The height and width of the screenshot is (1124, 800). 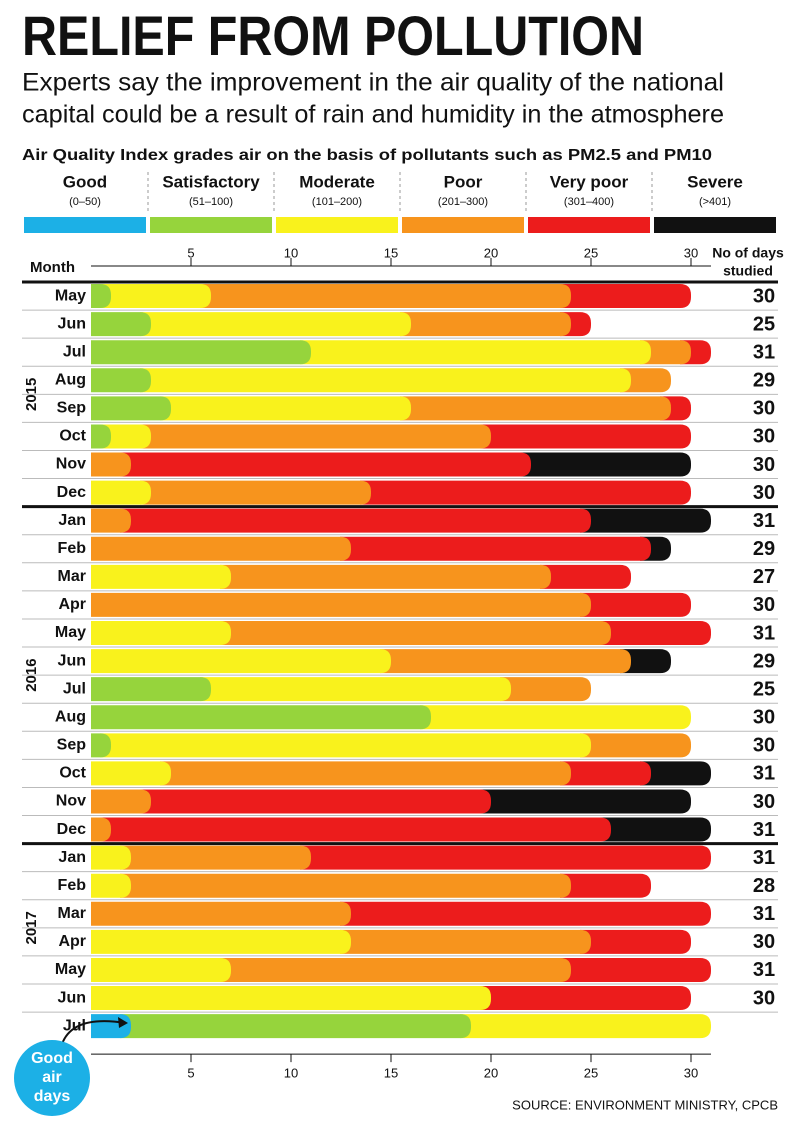 What do you see at coordinates (190, 252) in the screenshot?
I see `x-tick-label: 5` at bounding box center [190, 252].